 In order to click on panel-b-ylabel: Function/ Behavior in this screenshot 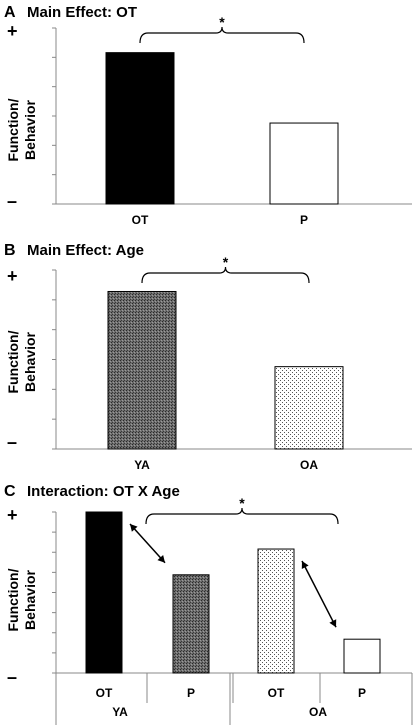, I will do `click(21, 361)`.